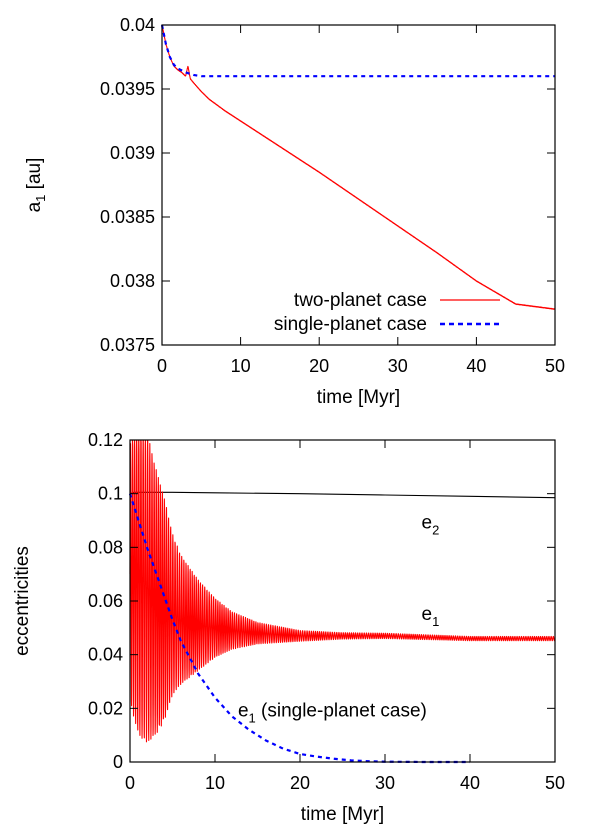 The height and width of the screenshot is (830, 593). Describe the element at coordinates (132, 281) in the screenshot. I see `y-tick-label: 0.038` at that location.